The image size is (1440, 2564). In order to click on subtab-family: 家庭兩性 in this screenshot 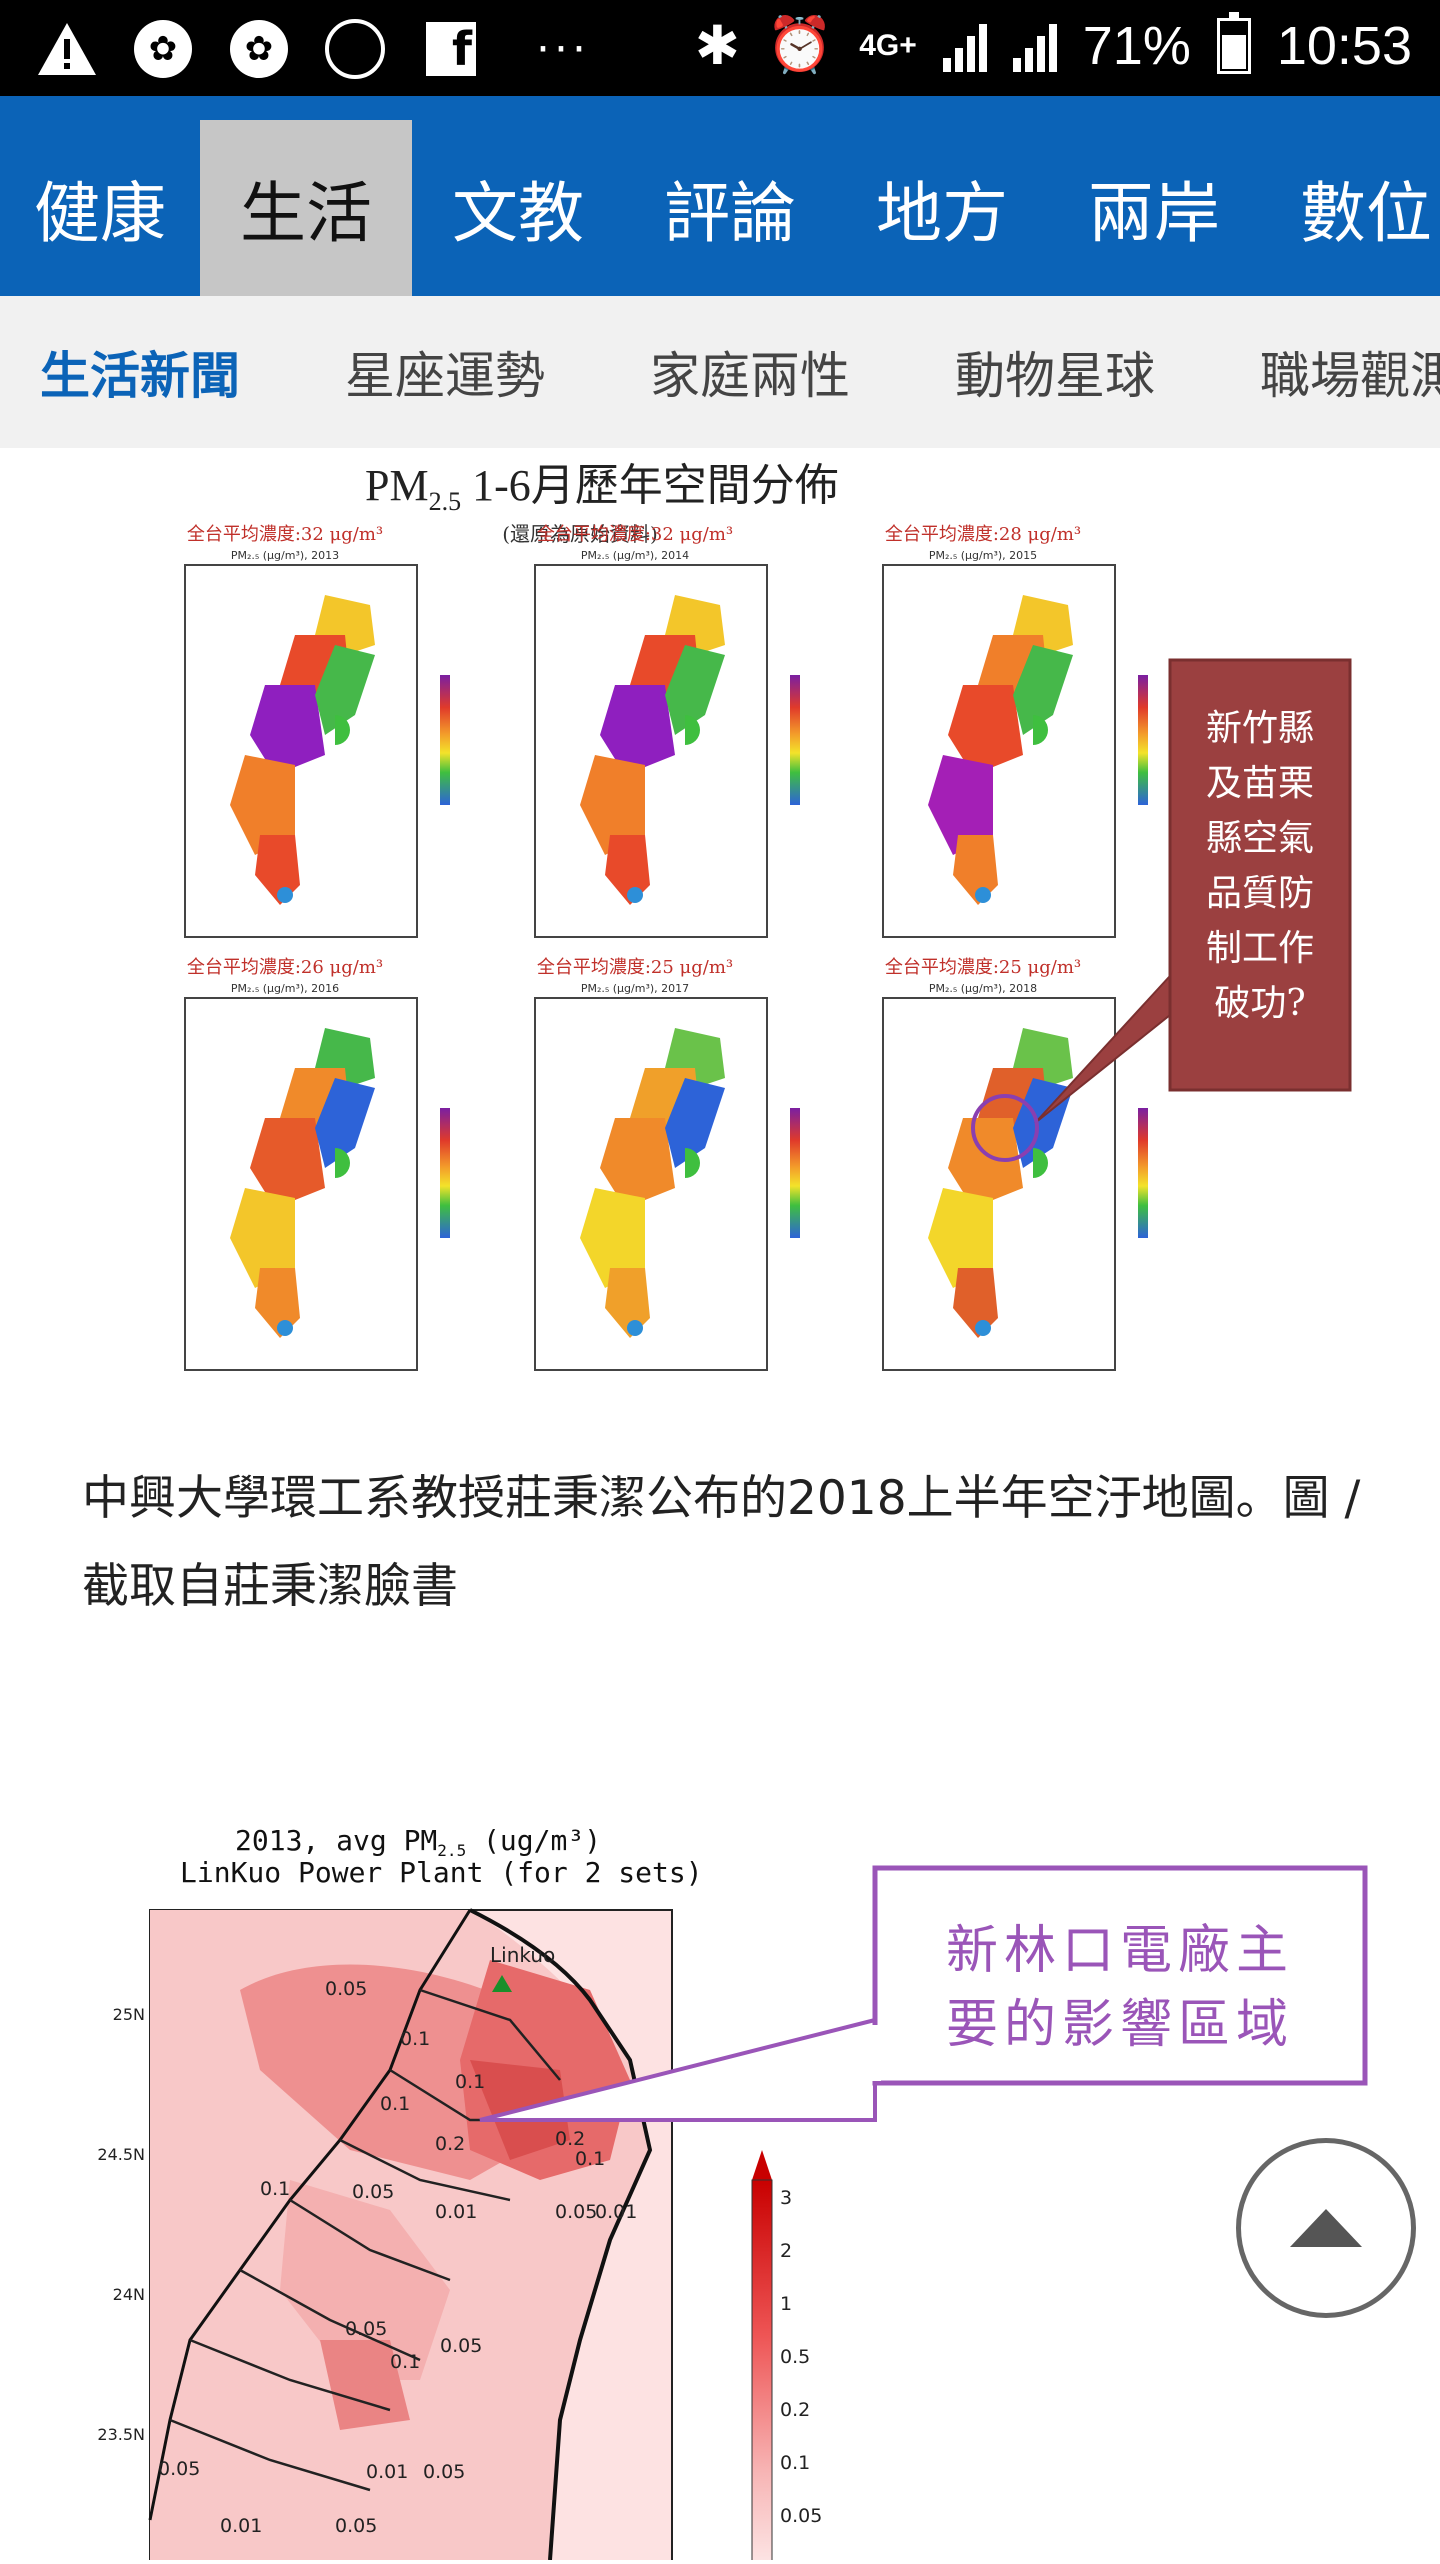, I will do `click(750, 376)`.